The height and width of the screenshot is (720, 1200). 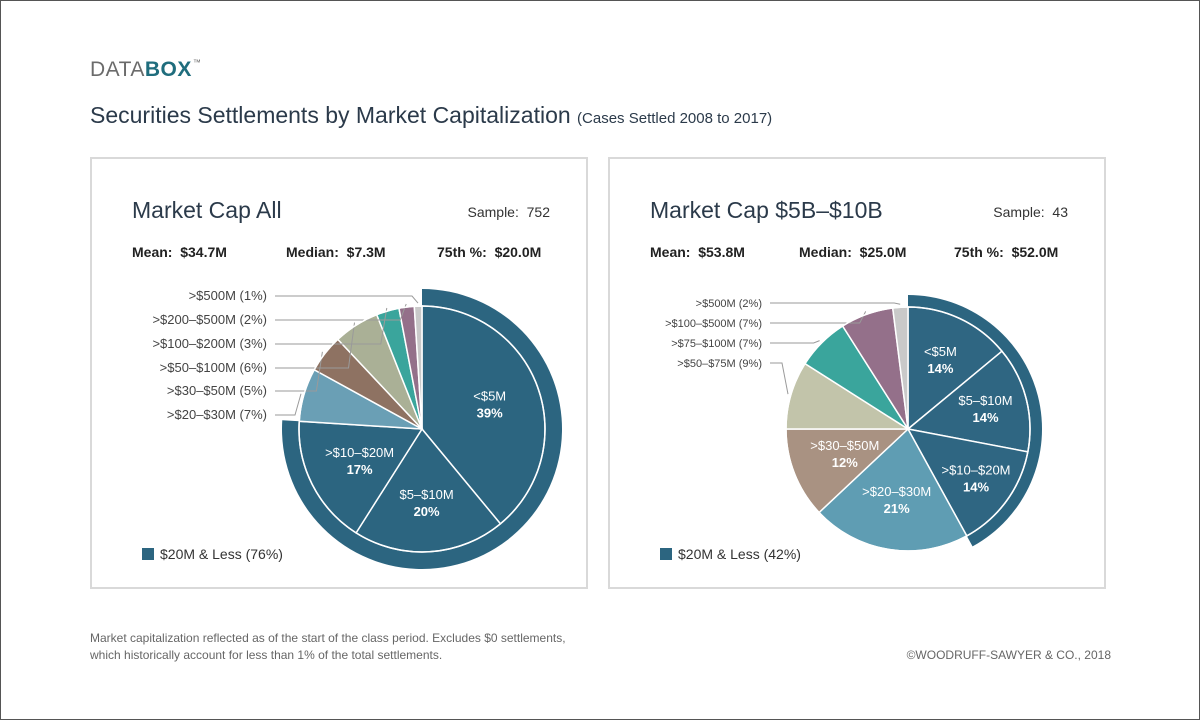 What do you see at coordinates (217, 414) in the screenshot?
I see `callout-label: >$20–$30M (7%)` at bounding box center [217, 414].